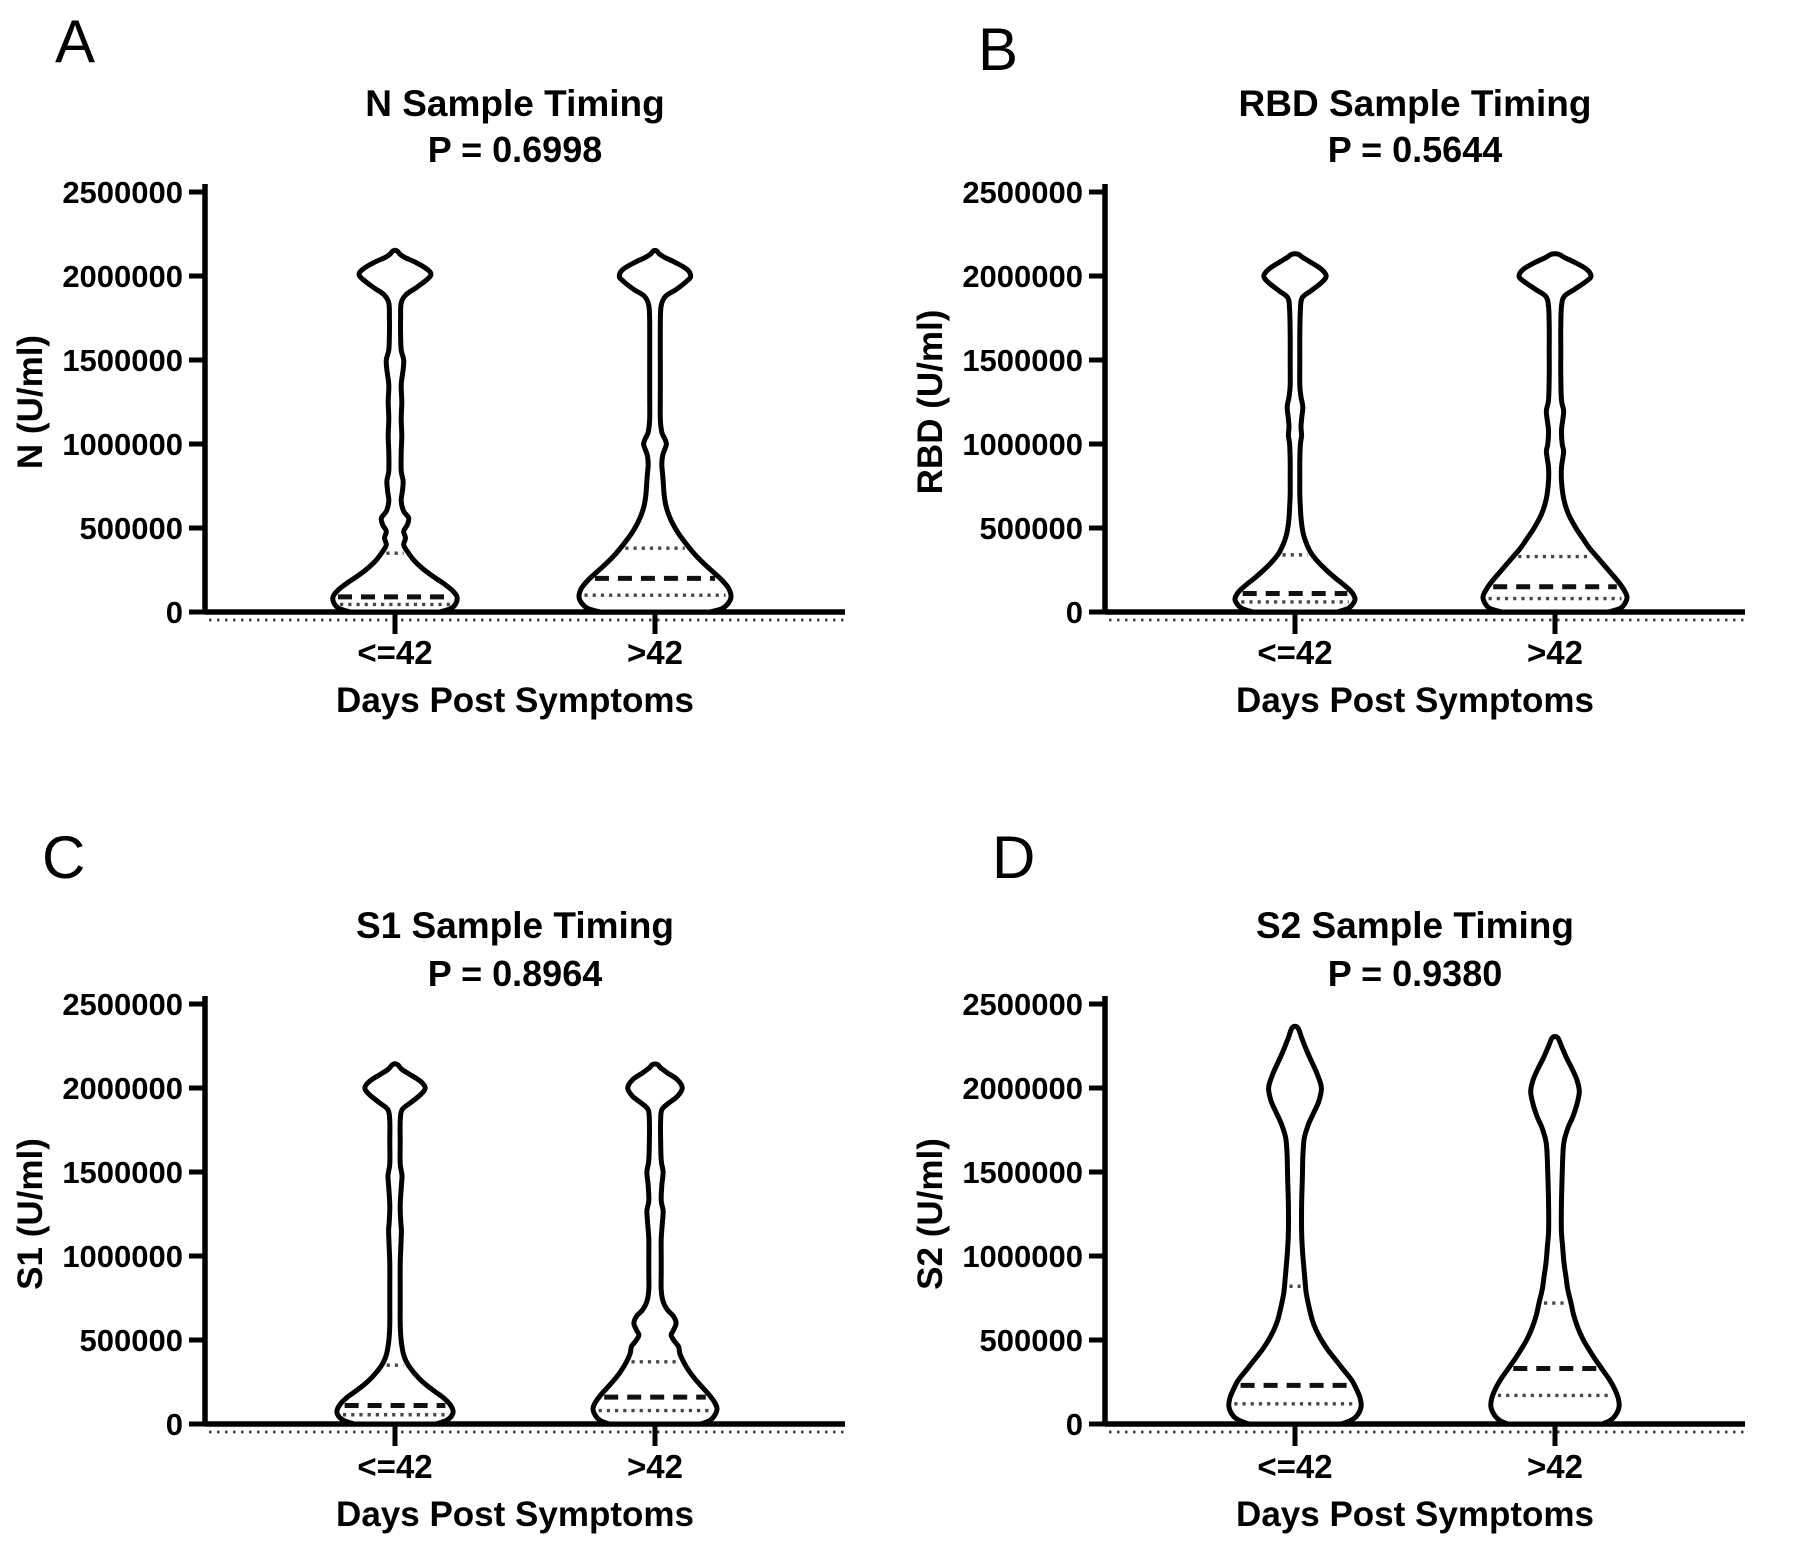 The height and width of the screenshot is (1562, 1800). Describe the element at coordinates (515, 149) in the screenshot. I see `panel-a-pvalue: P = 0.6998` at that location.